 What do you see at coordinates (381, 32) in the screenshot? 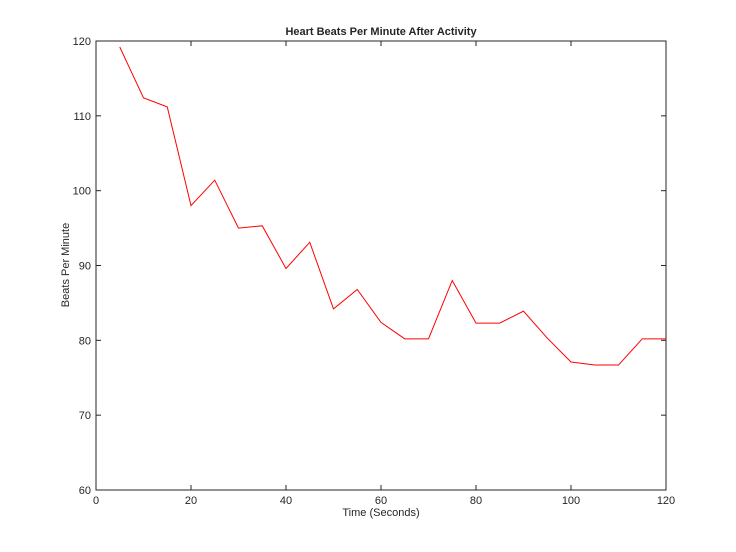
I see `chart-title: Heart Beats Per Minute After Activity` at bounding box center [381, 32].